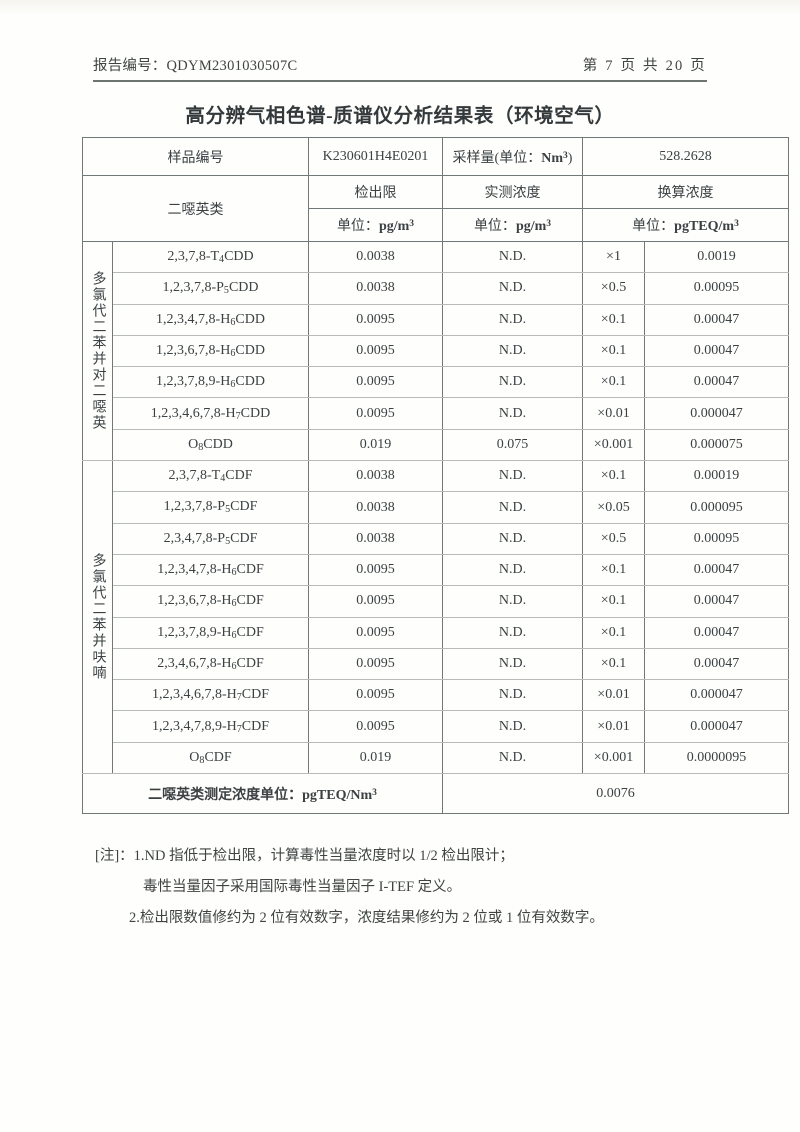  I want to click on table-row: 2,3,4,6,7,8-H6CDF 0.0095 N.D. ×0.1 0.00047, so click(436, 664).